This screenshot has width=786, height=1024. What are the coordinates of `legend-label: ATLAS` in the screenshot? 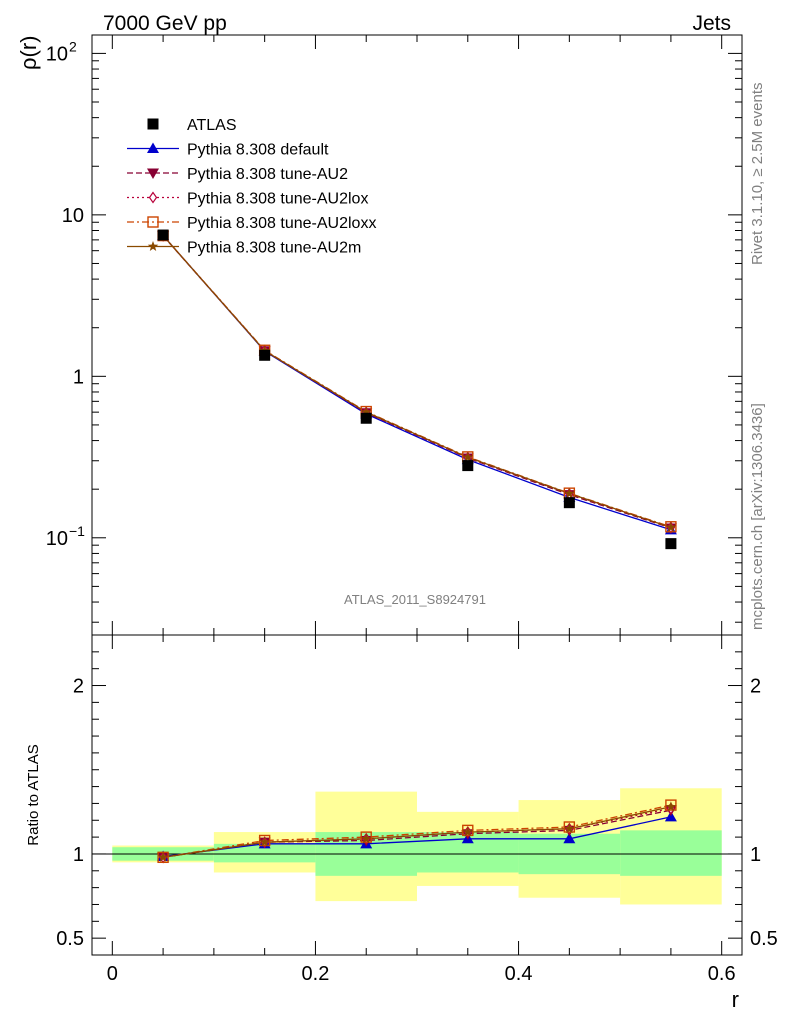 It's located at (212, 125).